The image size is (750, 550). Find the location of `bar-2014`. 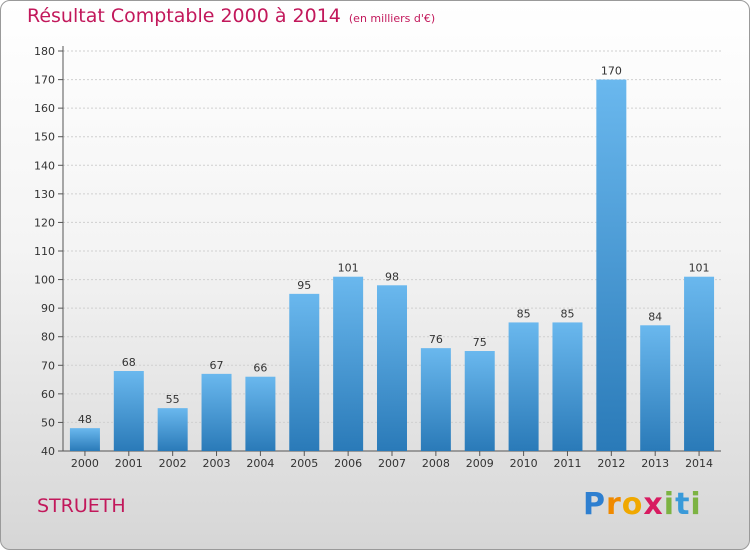

bar-2014 is located at coordinates (699, 363).